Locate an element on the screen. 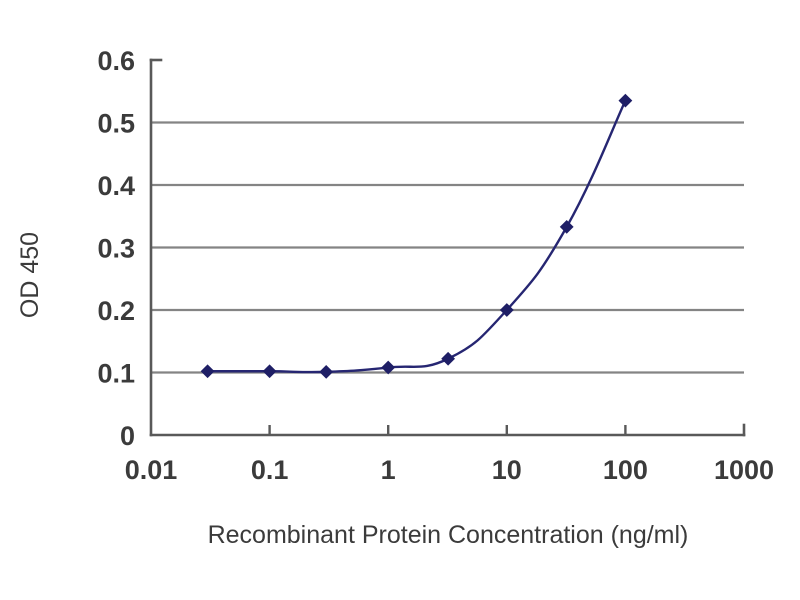  x-tick-label-1000: 1000 is located at coordinates (744, 470).